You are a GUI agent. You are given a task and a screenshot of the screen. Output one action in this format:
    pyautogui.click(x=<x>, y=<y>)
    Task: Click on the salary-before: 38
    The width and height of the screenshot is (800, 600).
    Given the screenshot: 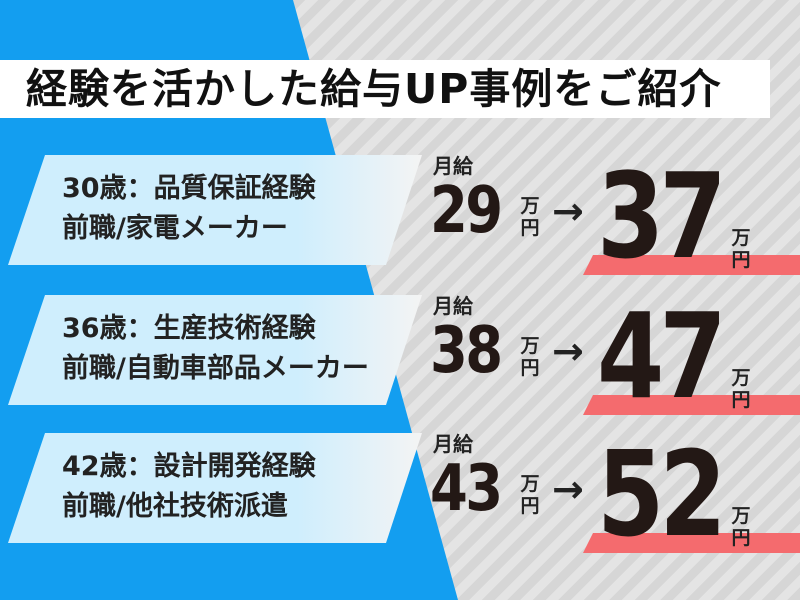 What is the action you would take?
    pyautogui.click(x=466, y=351)
    